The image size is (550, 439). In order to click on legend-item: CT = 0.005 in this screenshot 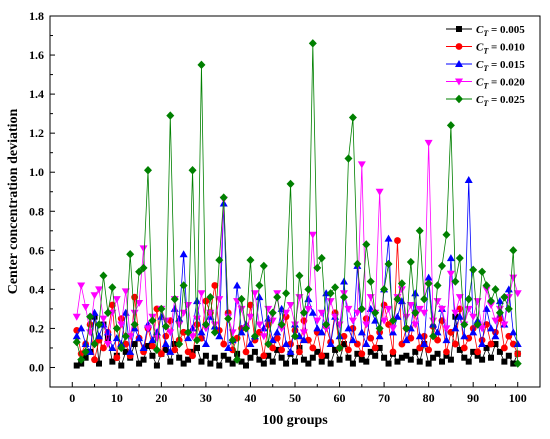, I will do `click(485, 31)`.